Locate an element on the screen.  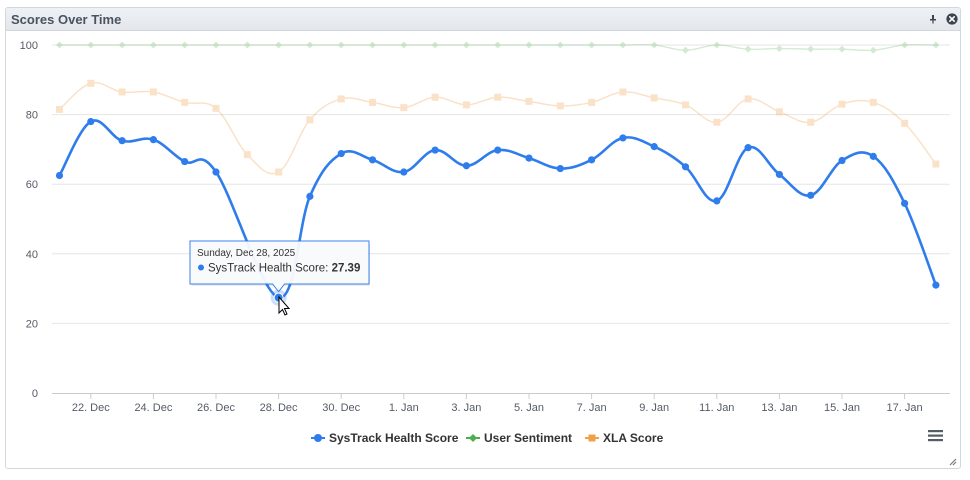
legend-marker is located at coordinates (592, 438).